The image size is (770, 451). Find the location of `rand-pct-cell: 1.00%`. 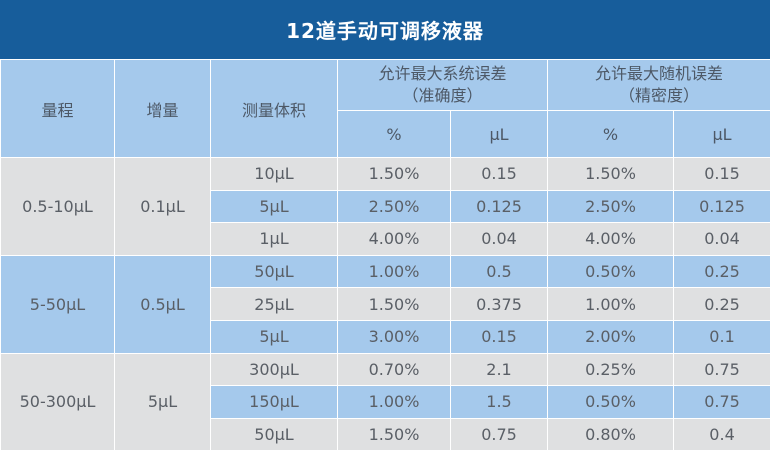

rand-pct-cell: 1.00% is located at coordinates (611, 304).